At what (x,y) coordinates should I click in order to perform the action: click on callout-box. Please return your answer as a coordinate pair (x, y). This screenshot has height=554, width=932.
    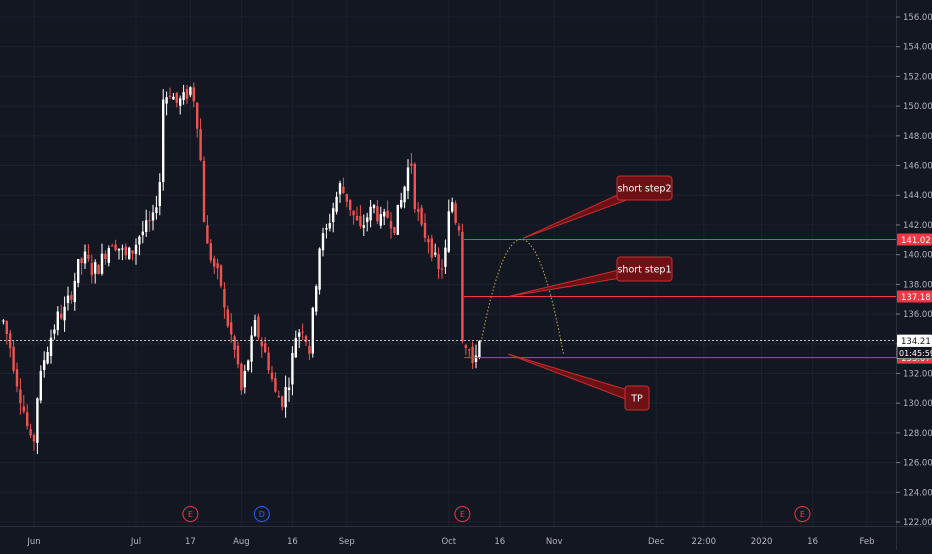
    Looking at the image, I should click on (644, 188).